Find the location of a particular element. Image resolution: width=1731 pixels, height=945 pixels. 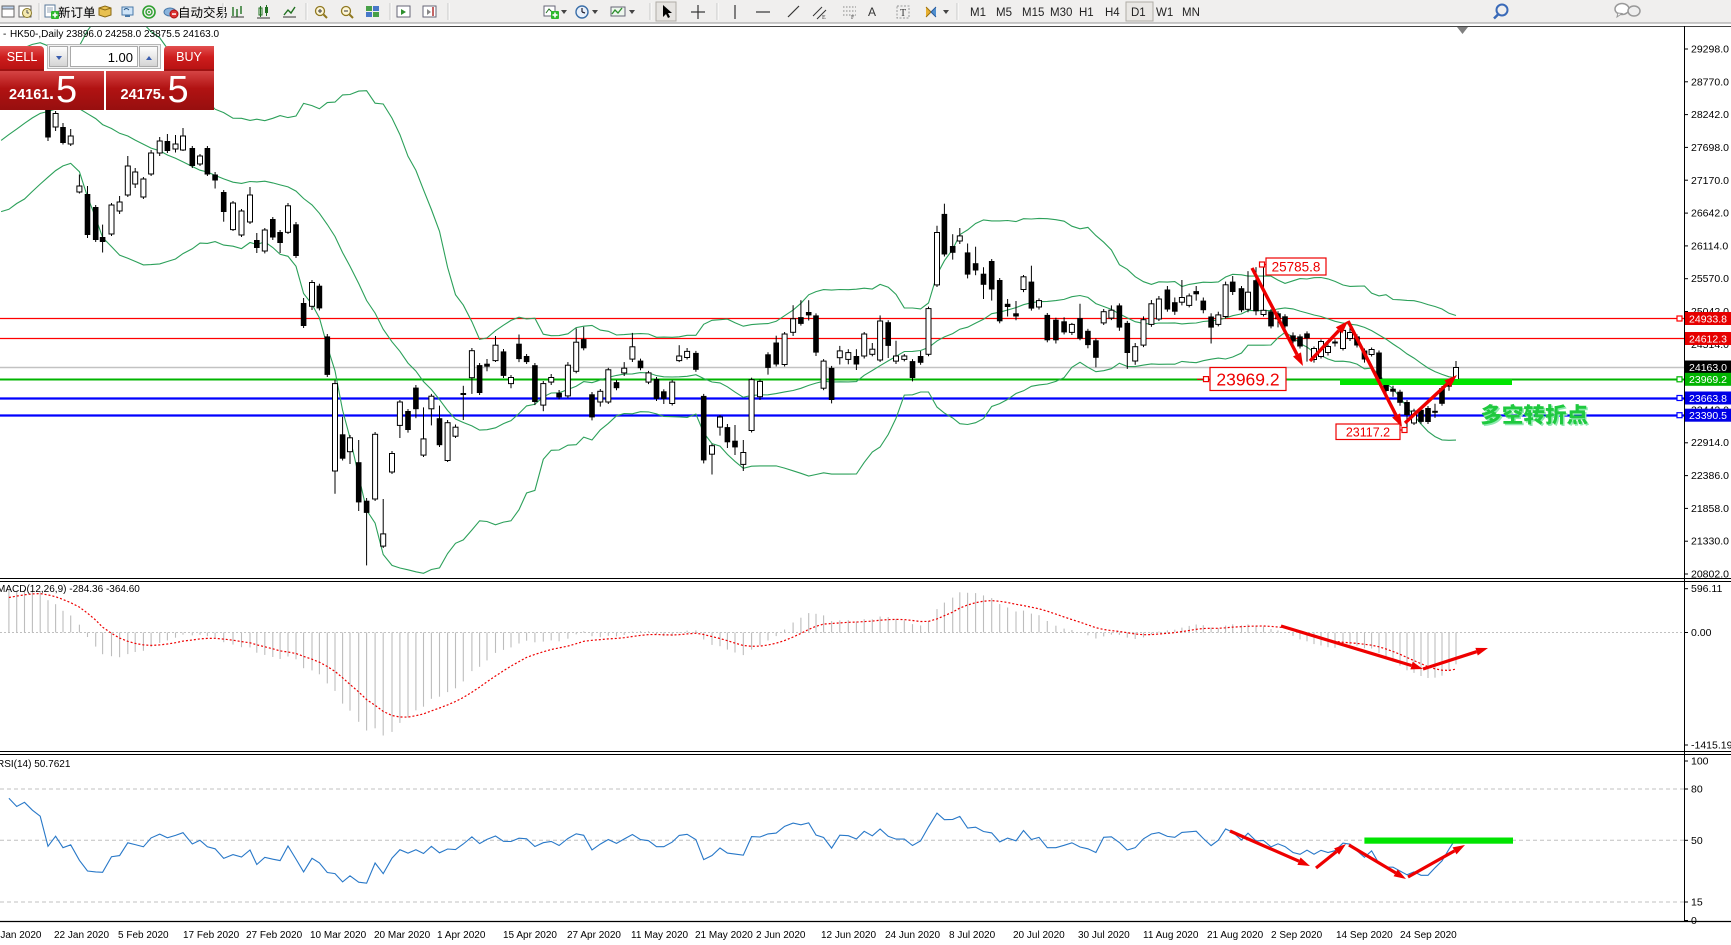

svg-text: 25785.8 is located at coordinates (1296, 267).